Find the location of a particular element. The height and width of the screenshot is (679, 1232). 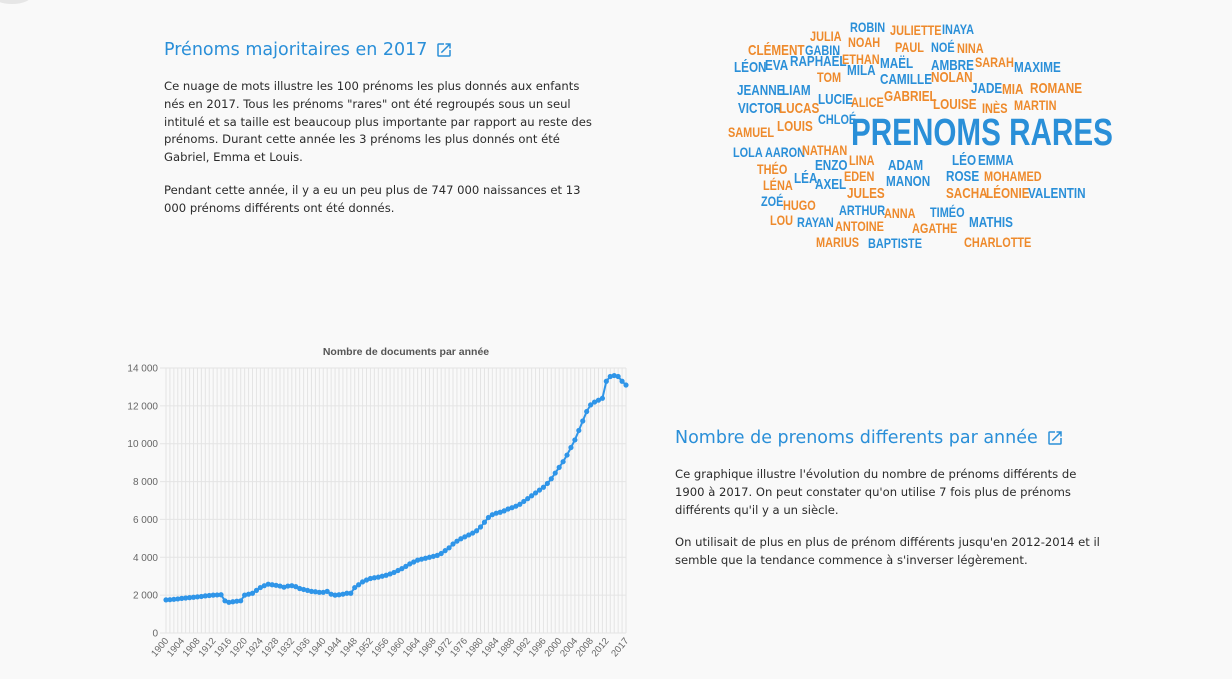

word-cloud-word: MARIUS is located at coordinates (838, 242).